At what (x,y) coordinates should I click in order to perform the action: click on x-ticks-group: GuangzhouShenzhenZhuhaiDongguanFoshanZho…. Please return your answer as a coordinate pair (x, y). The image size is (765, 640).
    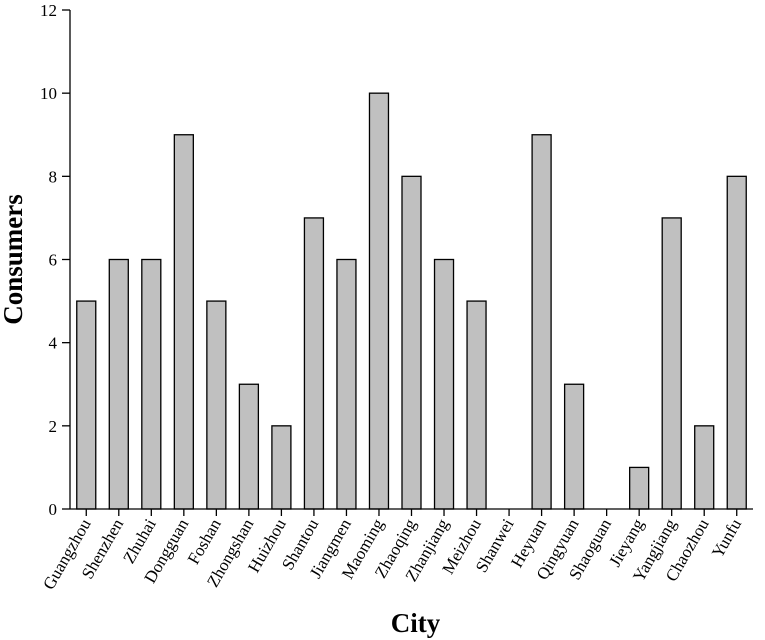
    Looking at the image, I should click on (392, 551).